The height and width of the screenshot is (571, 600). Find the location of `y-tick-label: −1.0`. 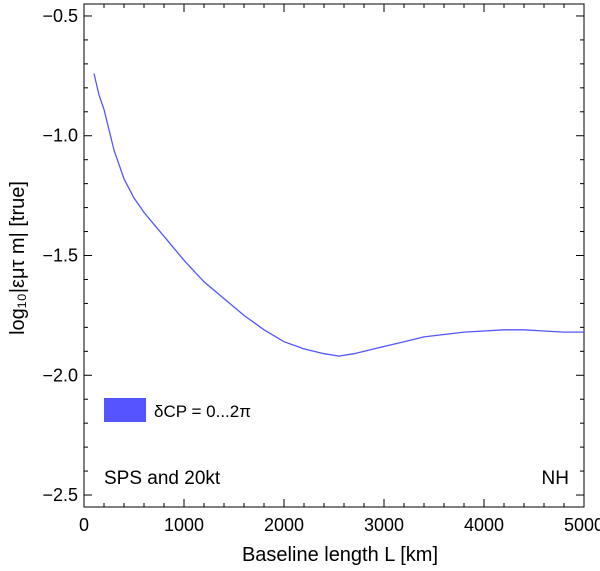

y-tick-label: −1.0 is located at coordinates (60, 136).